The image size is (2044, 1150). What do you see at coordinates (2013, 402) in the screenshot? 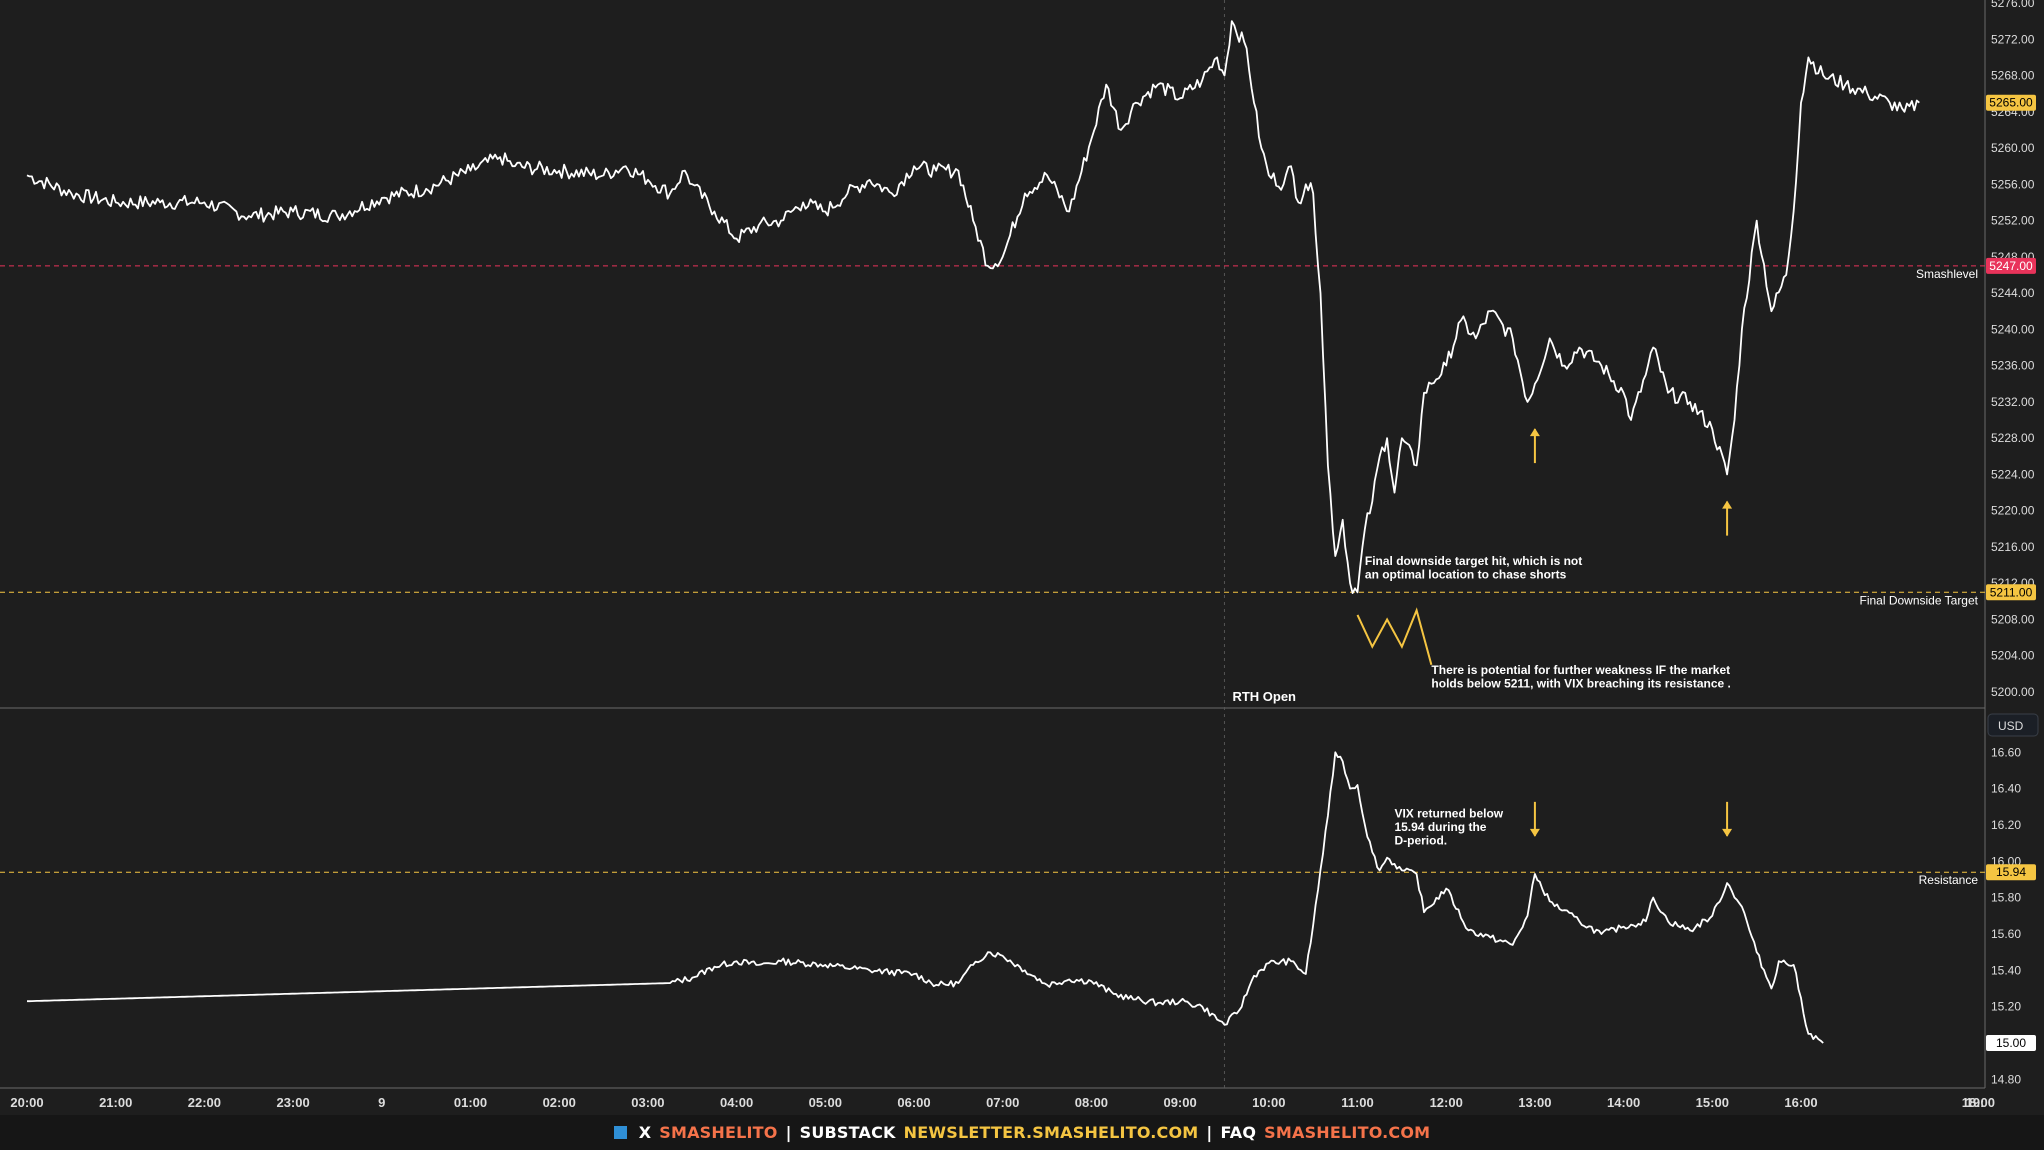
I see `y-tick-label: 5232.00` at bounding box center [2013, 402].